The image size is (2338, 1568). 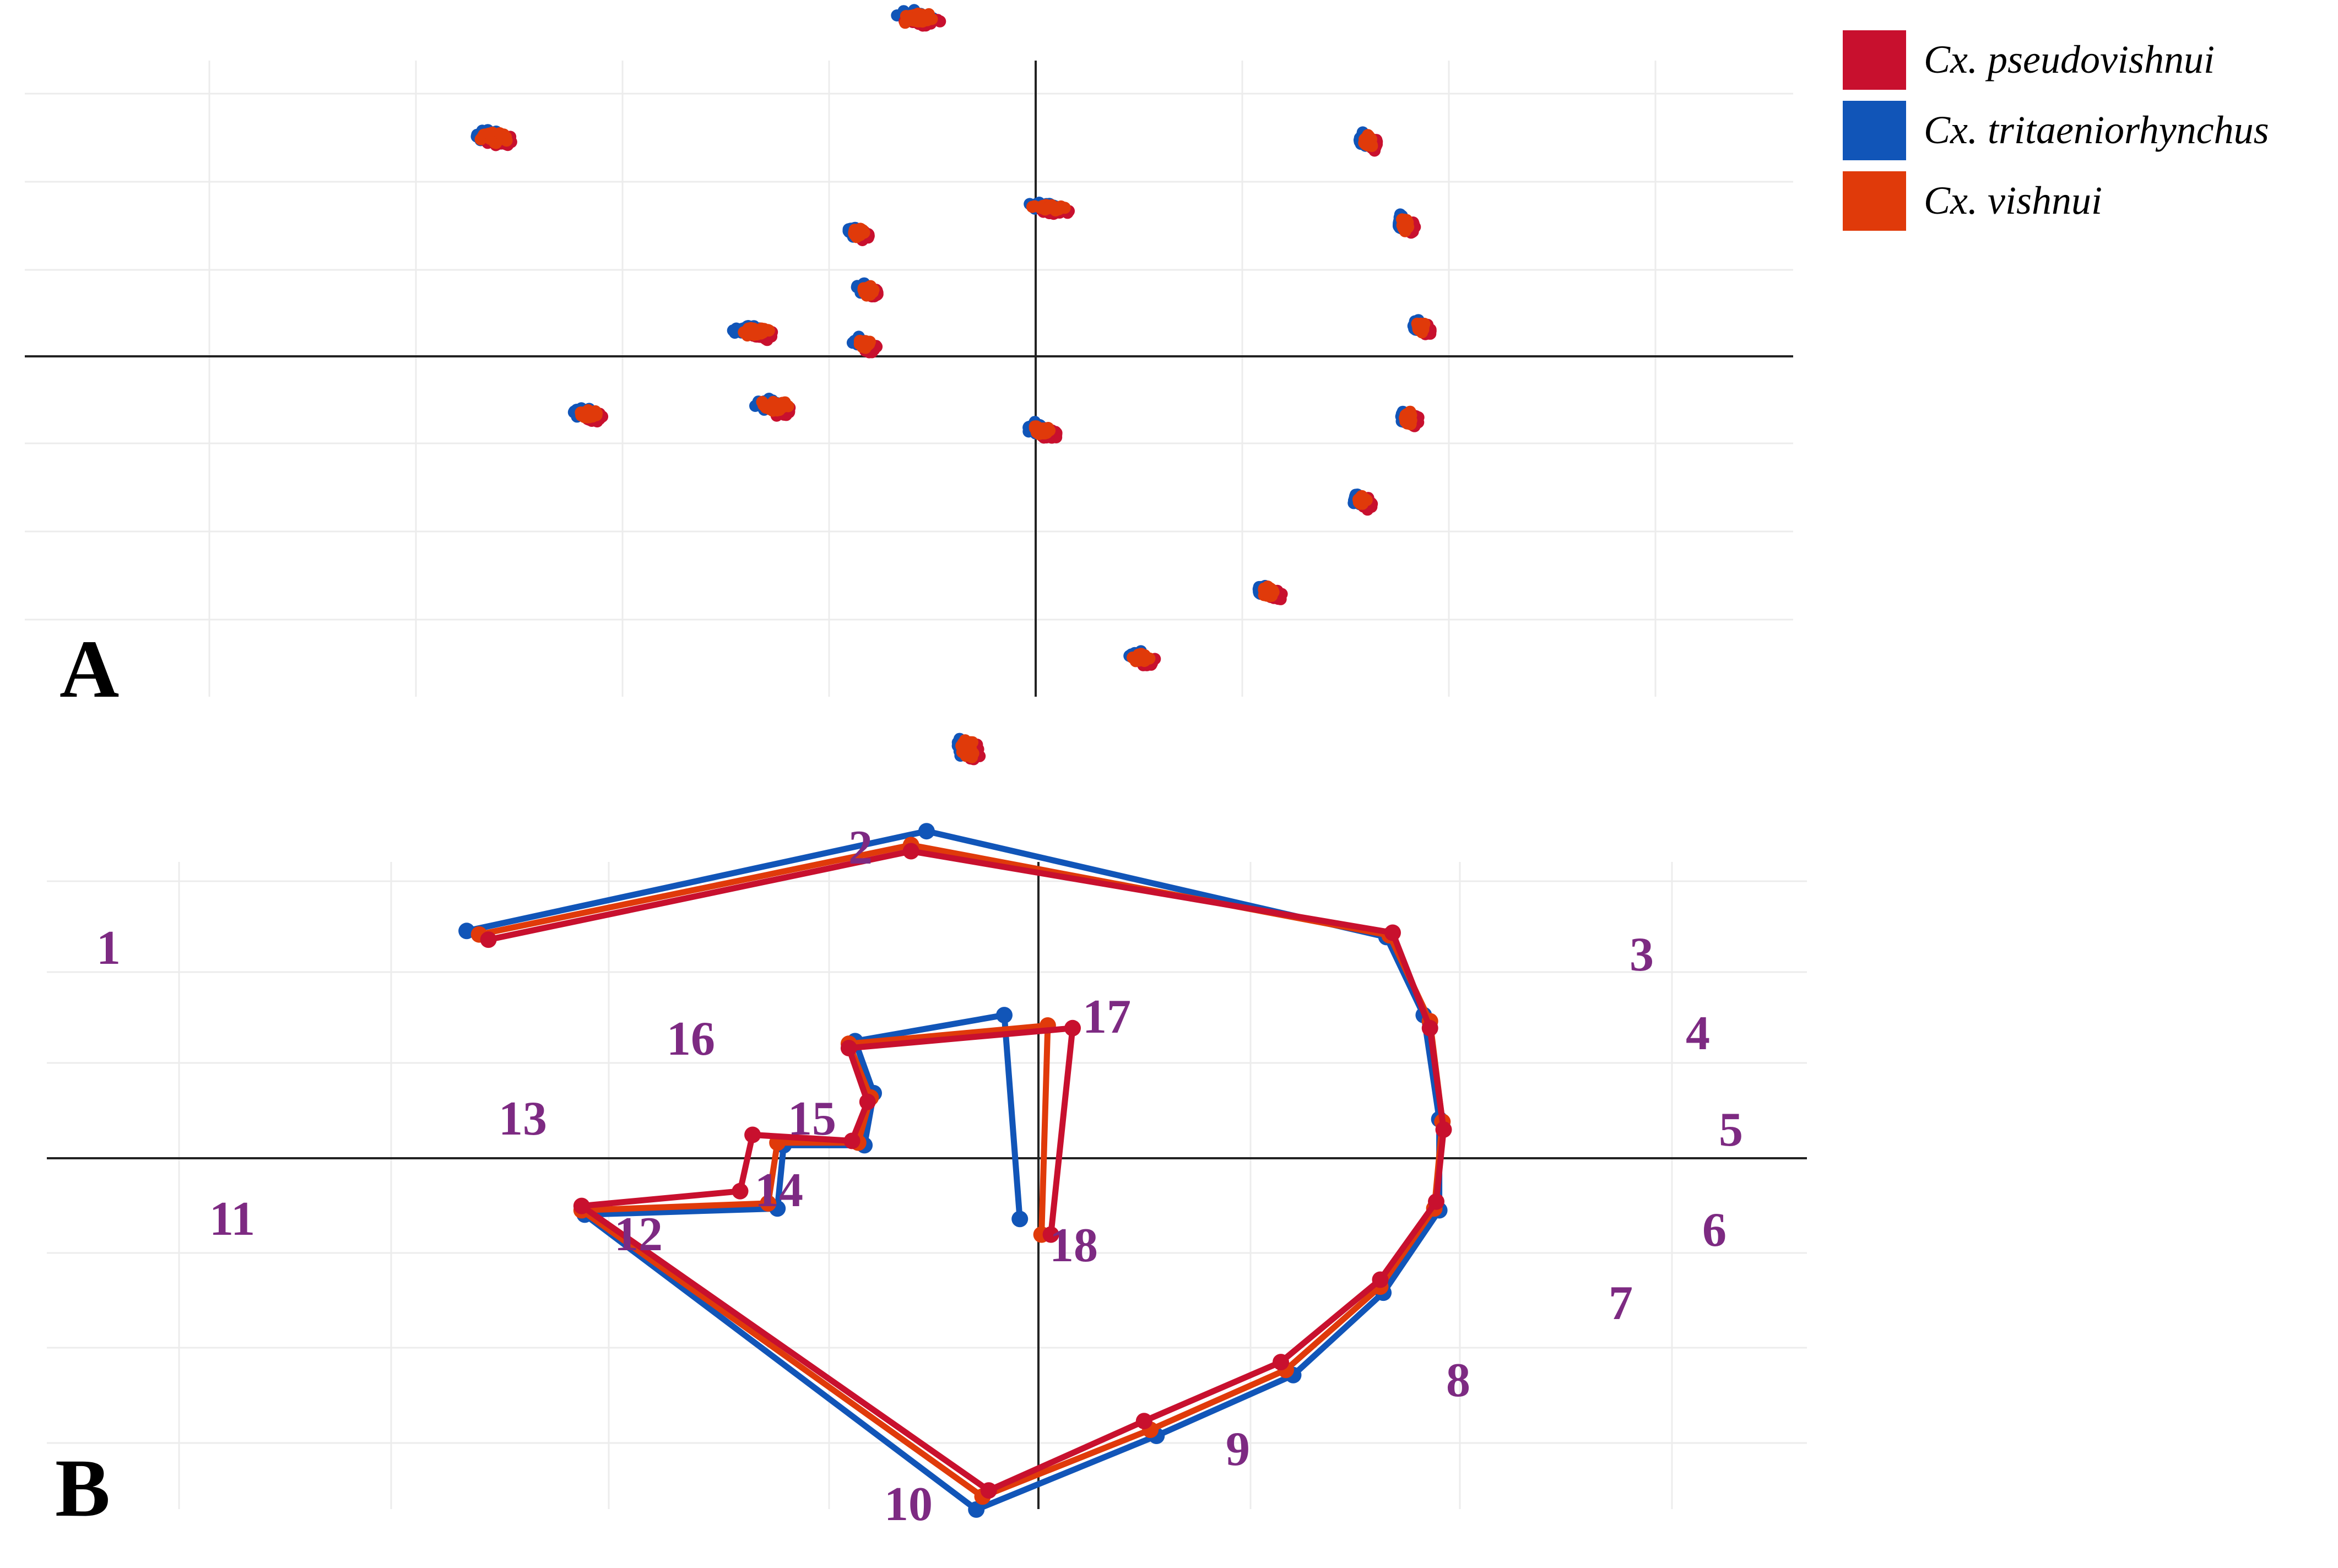 I want to click on landmark-label-10: 10, so click(x=909, y=1505).